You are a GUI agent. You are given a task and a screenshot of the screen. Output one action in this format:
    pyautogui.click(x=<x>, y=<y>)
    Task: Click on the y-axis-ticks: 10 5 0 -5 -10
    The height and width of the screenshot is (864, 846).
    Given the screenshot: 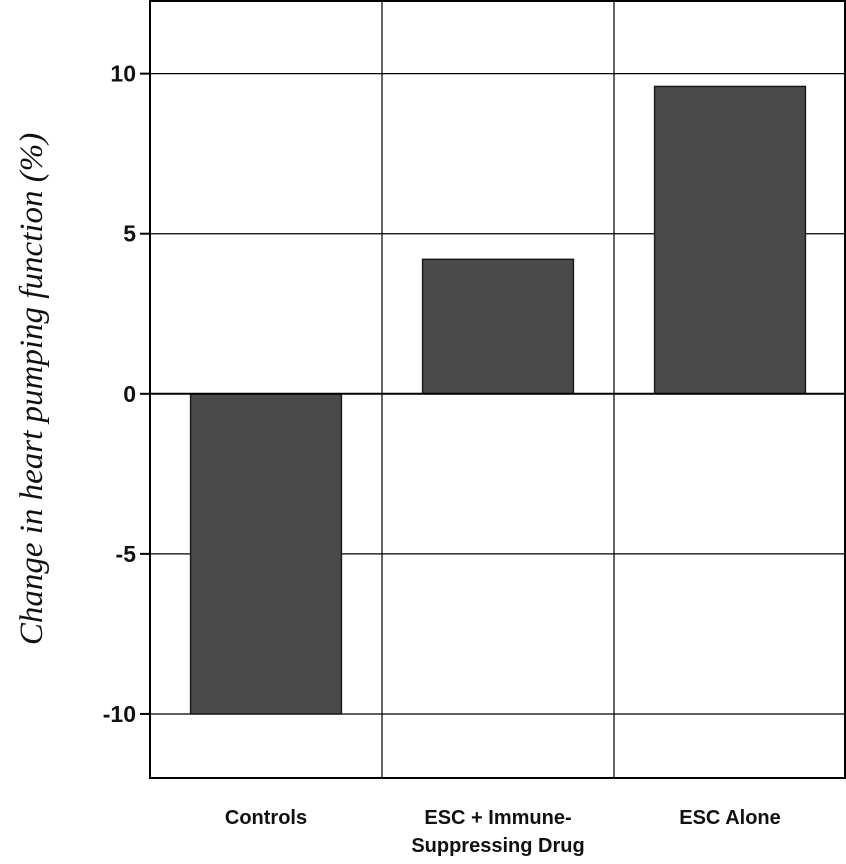 What is the action you would take?
    pyautogui.click(x=126, y=394)
    